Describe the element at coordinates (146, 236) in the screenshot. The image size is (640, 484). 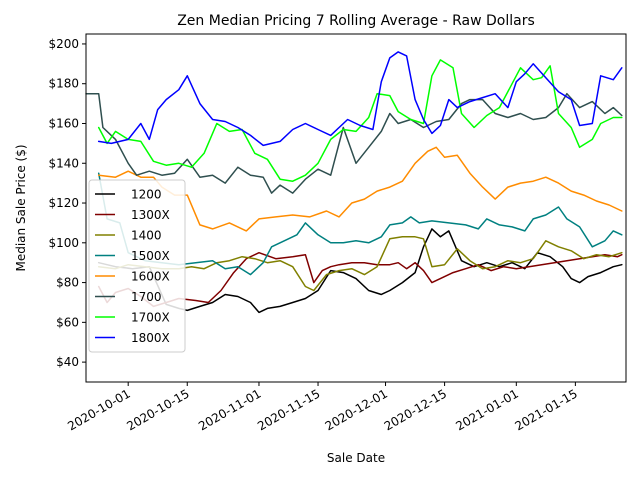
I see `legend-label-1400: 1400` at that location.